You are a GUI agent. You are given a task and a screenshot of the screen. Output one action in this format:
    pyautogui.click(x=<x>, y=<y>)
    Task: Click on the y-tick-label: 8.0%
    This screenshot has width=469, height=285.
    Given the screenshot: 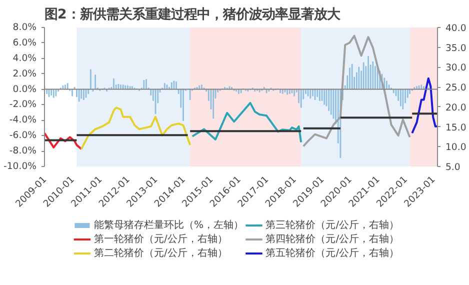 What is the action you would take?
    pyautogui.click(x=24, y=27)
    